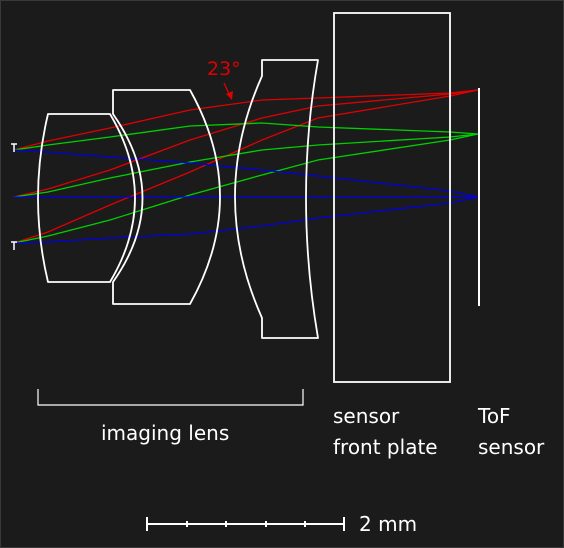  I want to click on scale-bar, so click(245, 524).